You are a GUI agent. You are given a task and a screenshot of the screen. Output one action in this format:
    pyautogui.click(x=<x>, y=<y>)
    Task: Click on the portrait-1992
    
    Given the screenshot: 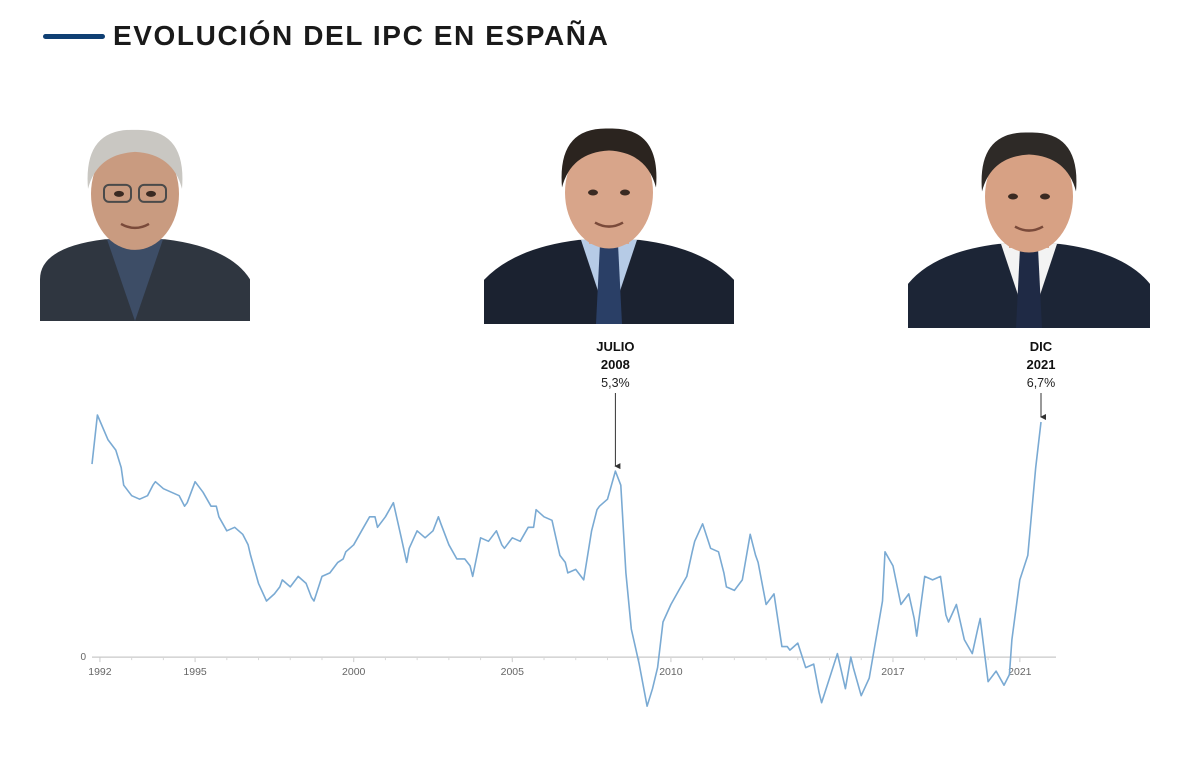 What is the action you would take?
    pyautogui.click(x=145, y=218)
    